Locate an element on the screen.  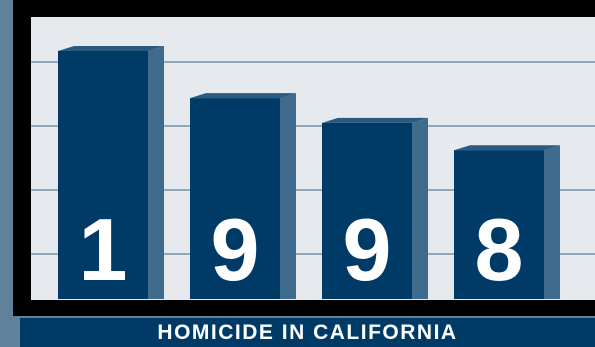
bar-label: 8 is located at coordinates (499, 249).